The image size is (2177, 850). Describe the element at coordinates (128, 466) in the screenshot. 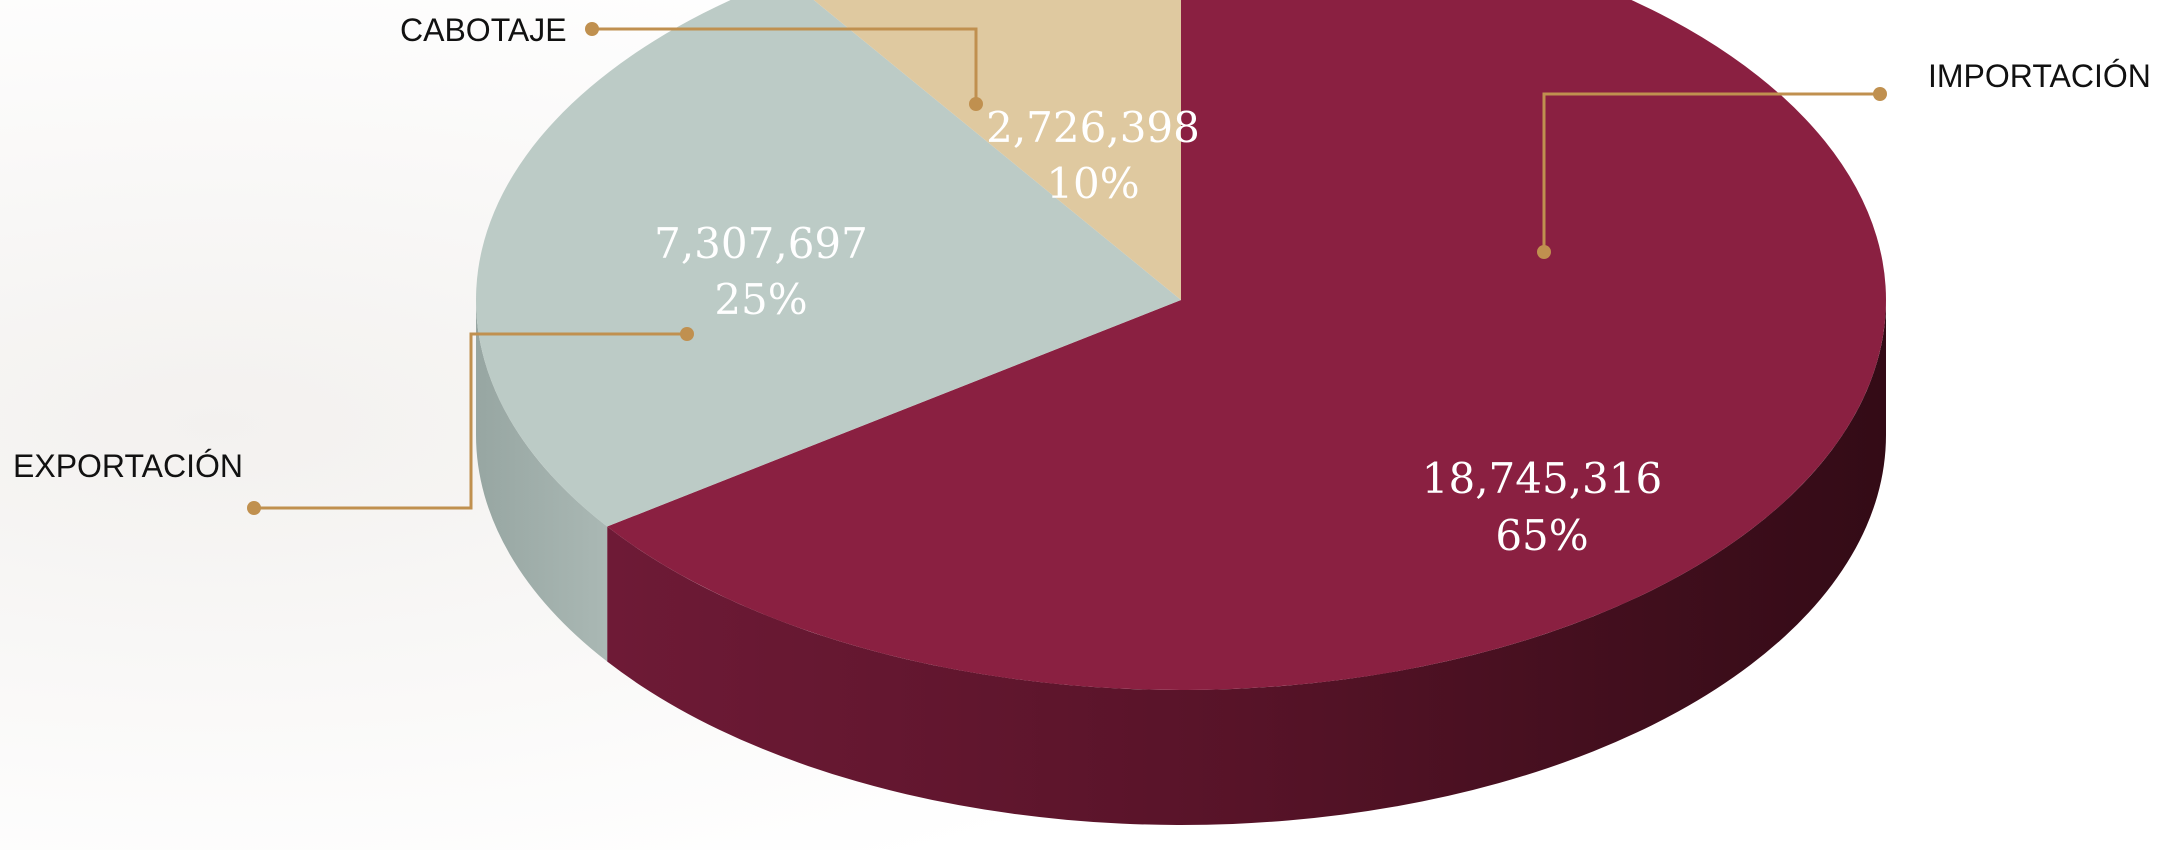

I see `category-label-exportacion: EXPORTACIÓN` at that location.